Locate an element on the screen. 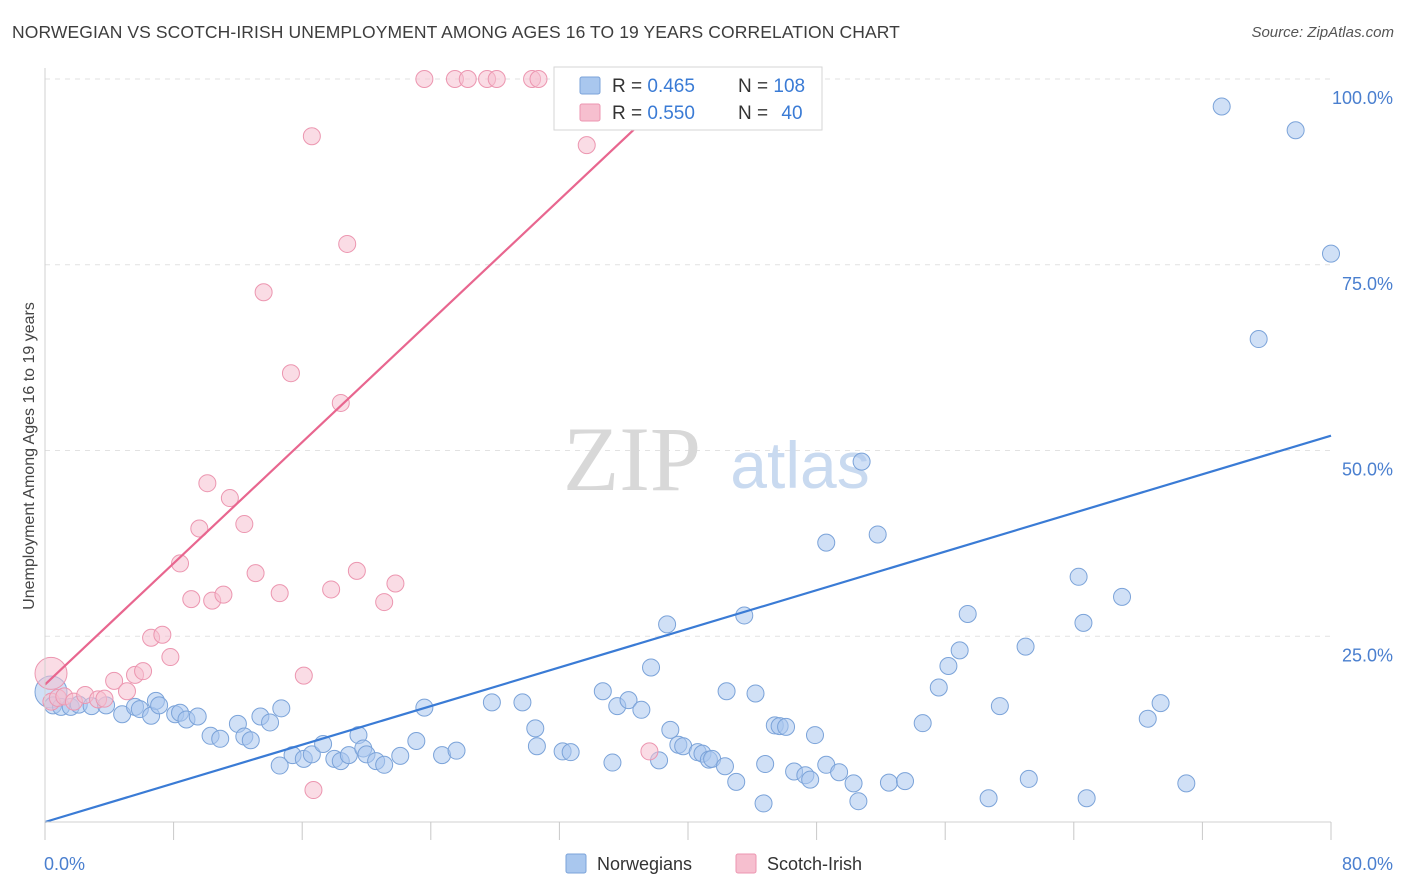 The width and height of the screenshot is (1406, 892). r-value-pink: 0.550 is located at coordinates (671, 113).